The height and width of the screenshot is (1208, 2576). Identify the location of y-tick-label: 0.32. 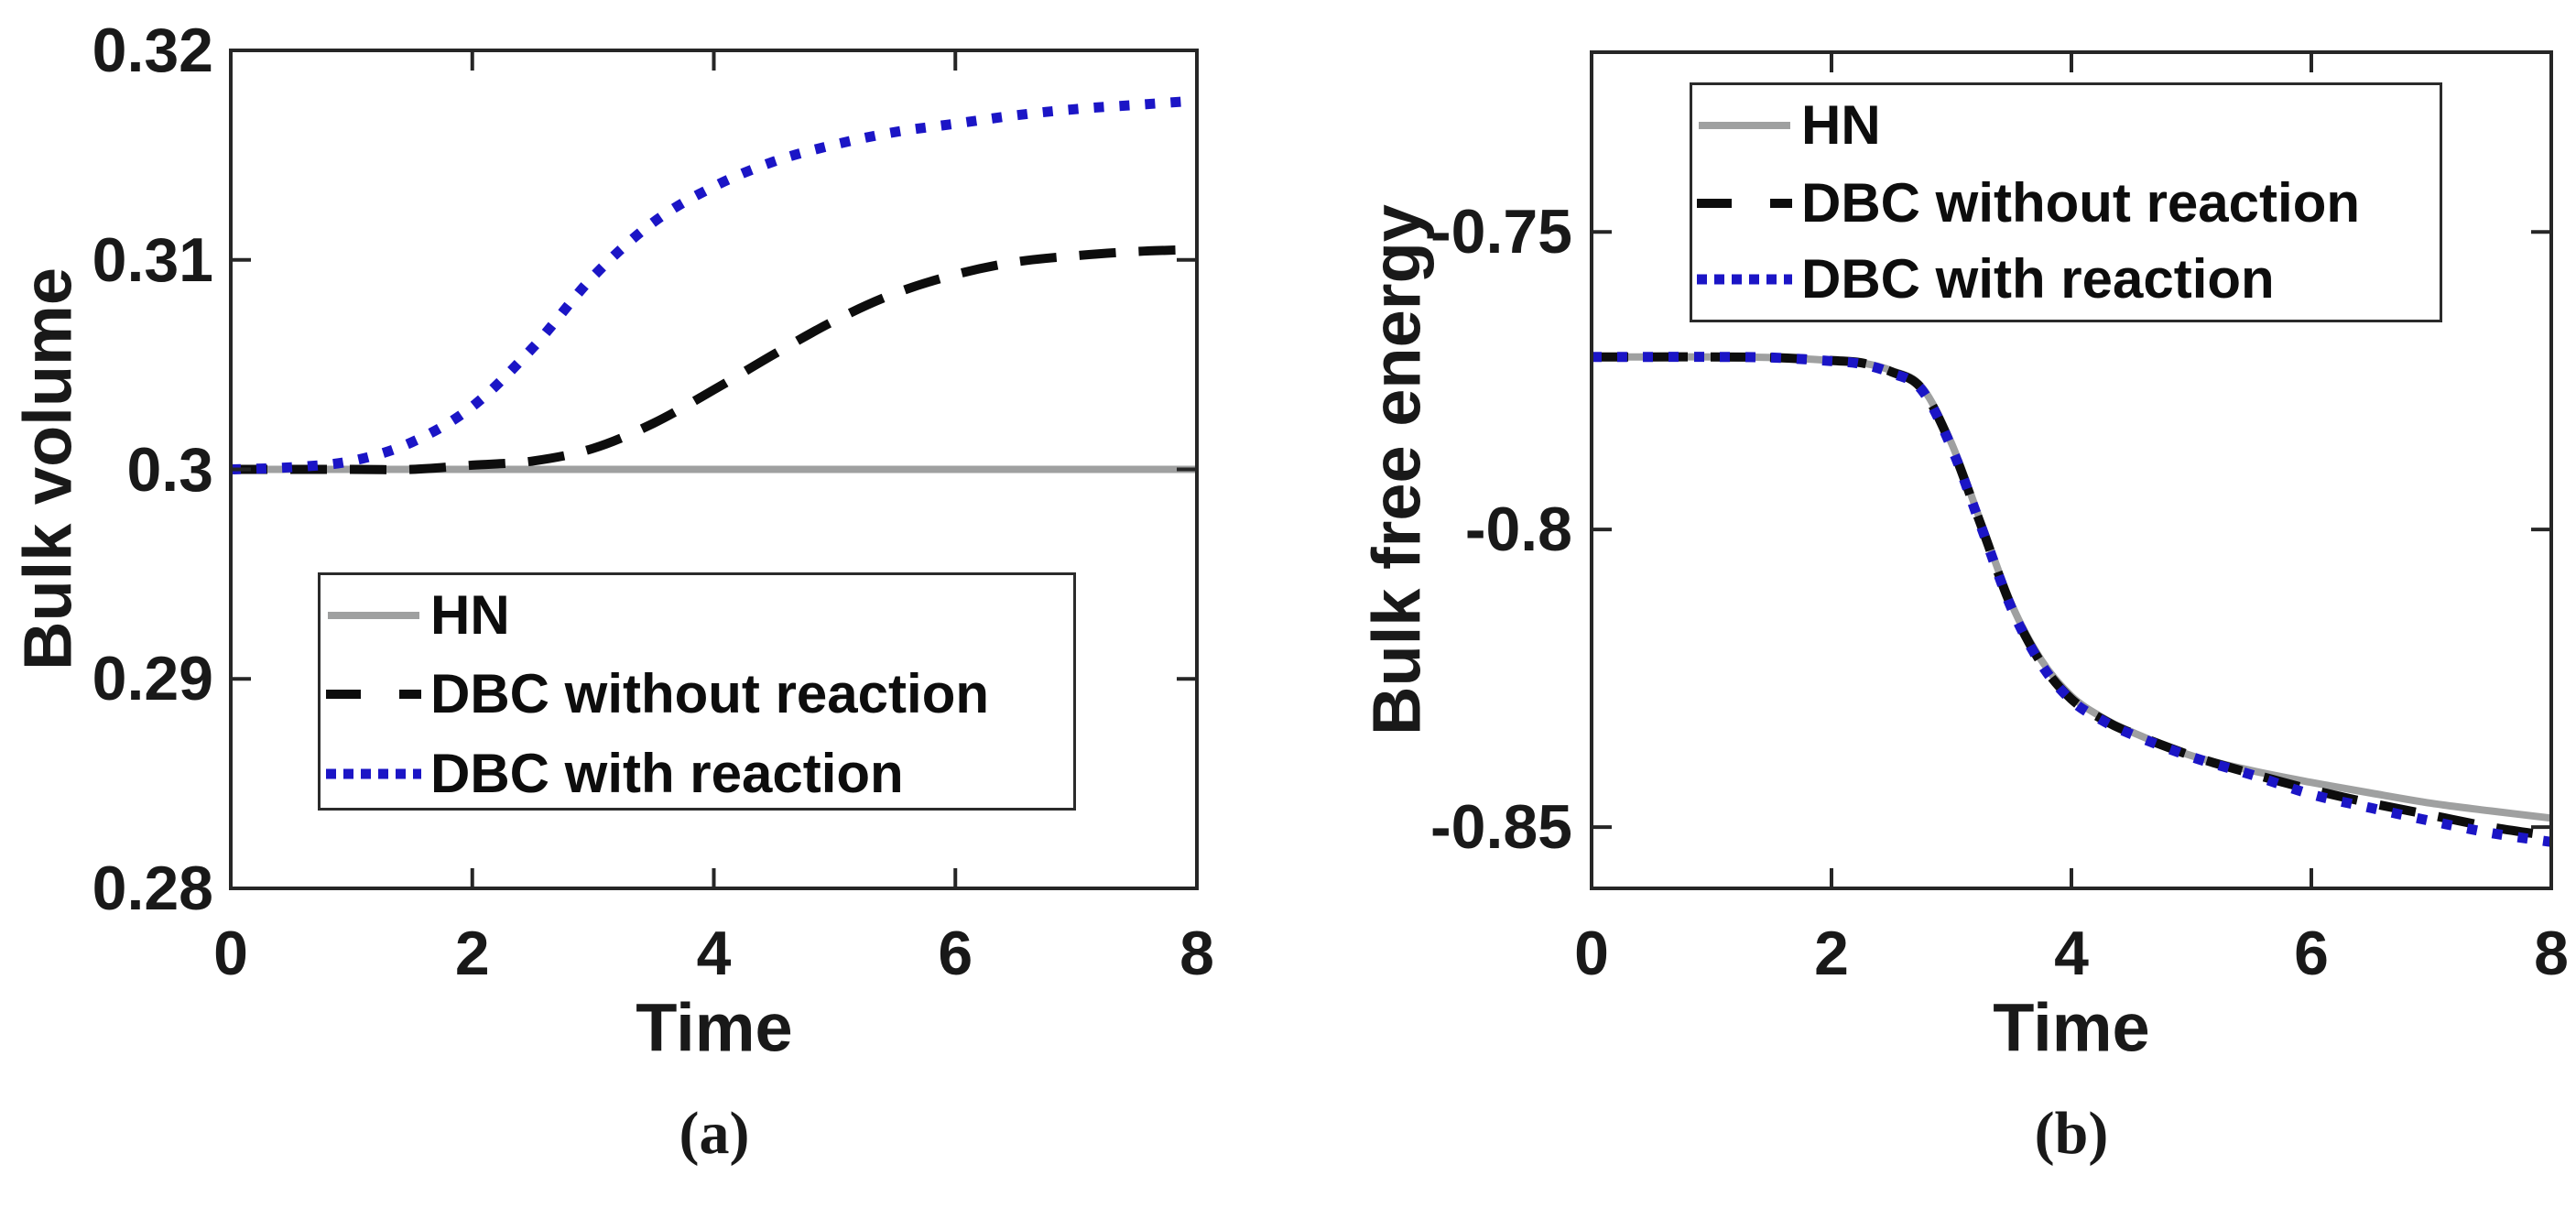
(152, 51).